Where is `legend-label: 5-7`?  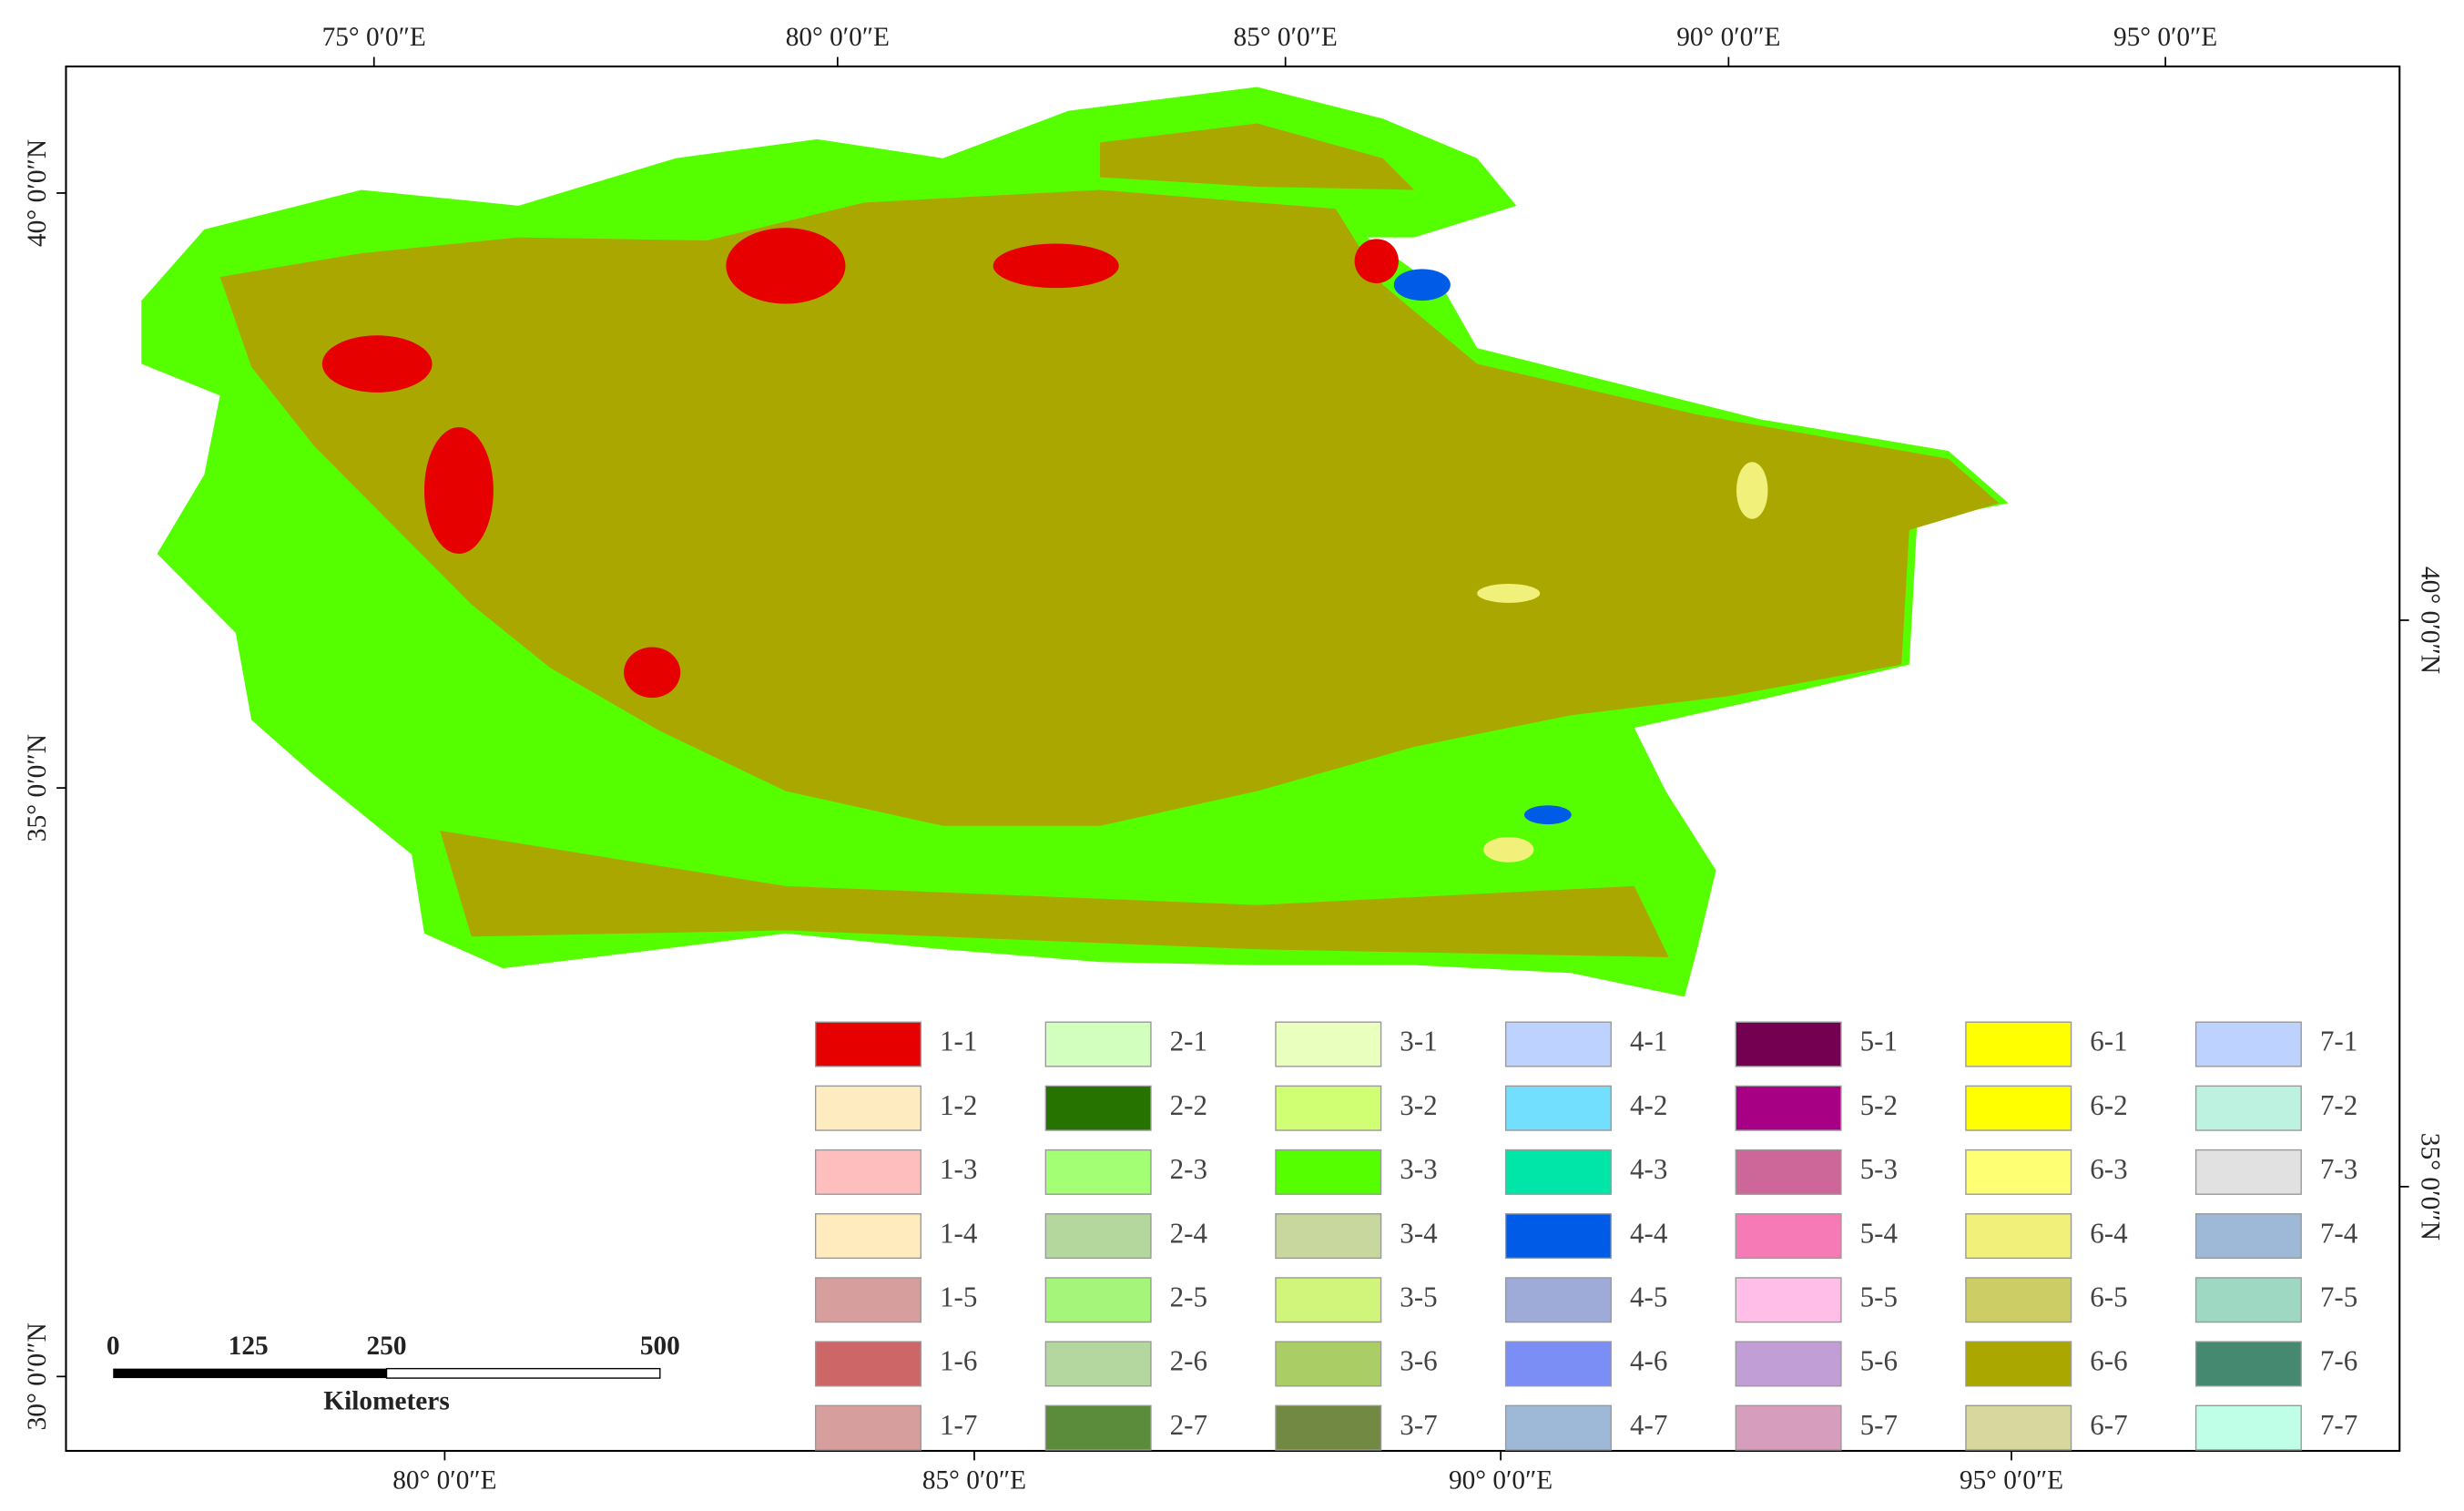 legend-label: 5-7 is located at coordinates (1879, 1425).